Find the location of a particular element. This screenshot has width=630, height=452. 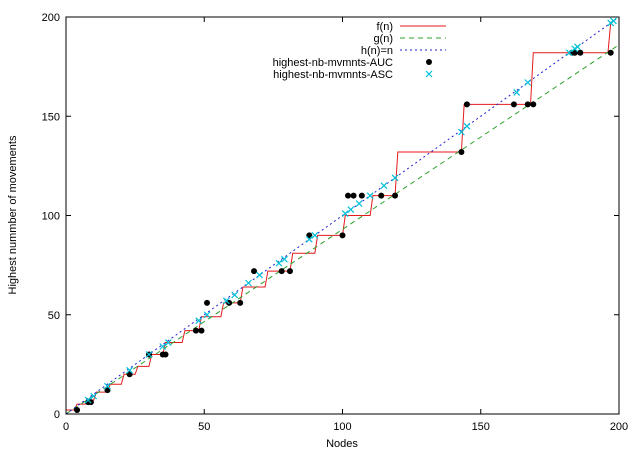

x-tick-label-0: 0 is located at coordinates (66, 427).